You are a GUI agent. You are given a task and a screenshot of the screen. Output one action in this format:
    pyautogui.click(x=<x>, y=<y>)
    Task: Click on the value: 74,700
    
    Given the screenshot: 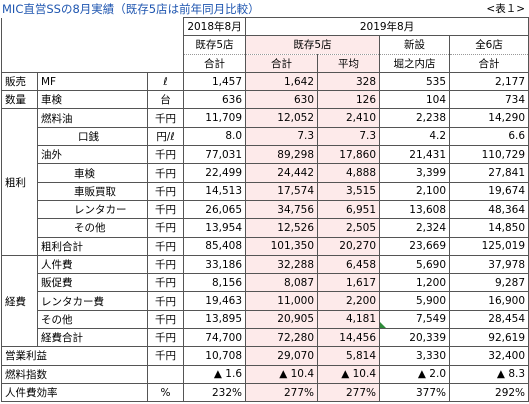 What is the action you would take?
    pyautogui.click(x=215, y=338)
    